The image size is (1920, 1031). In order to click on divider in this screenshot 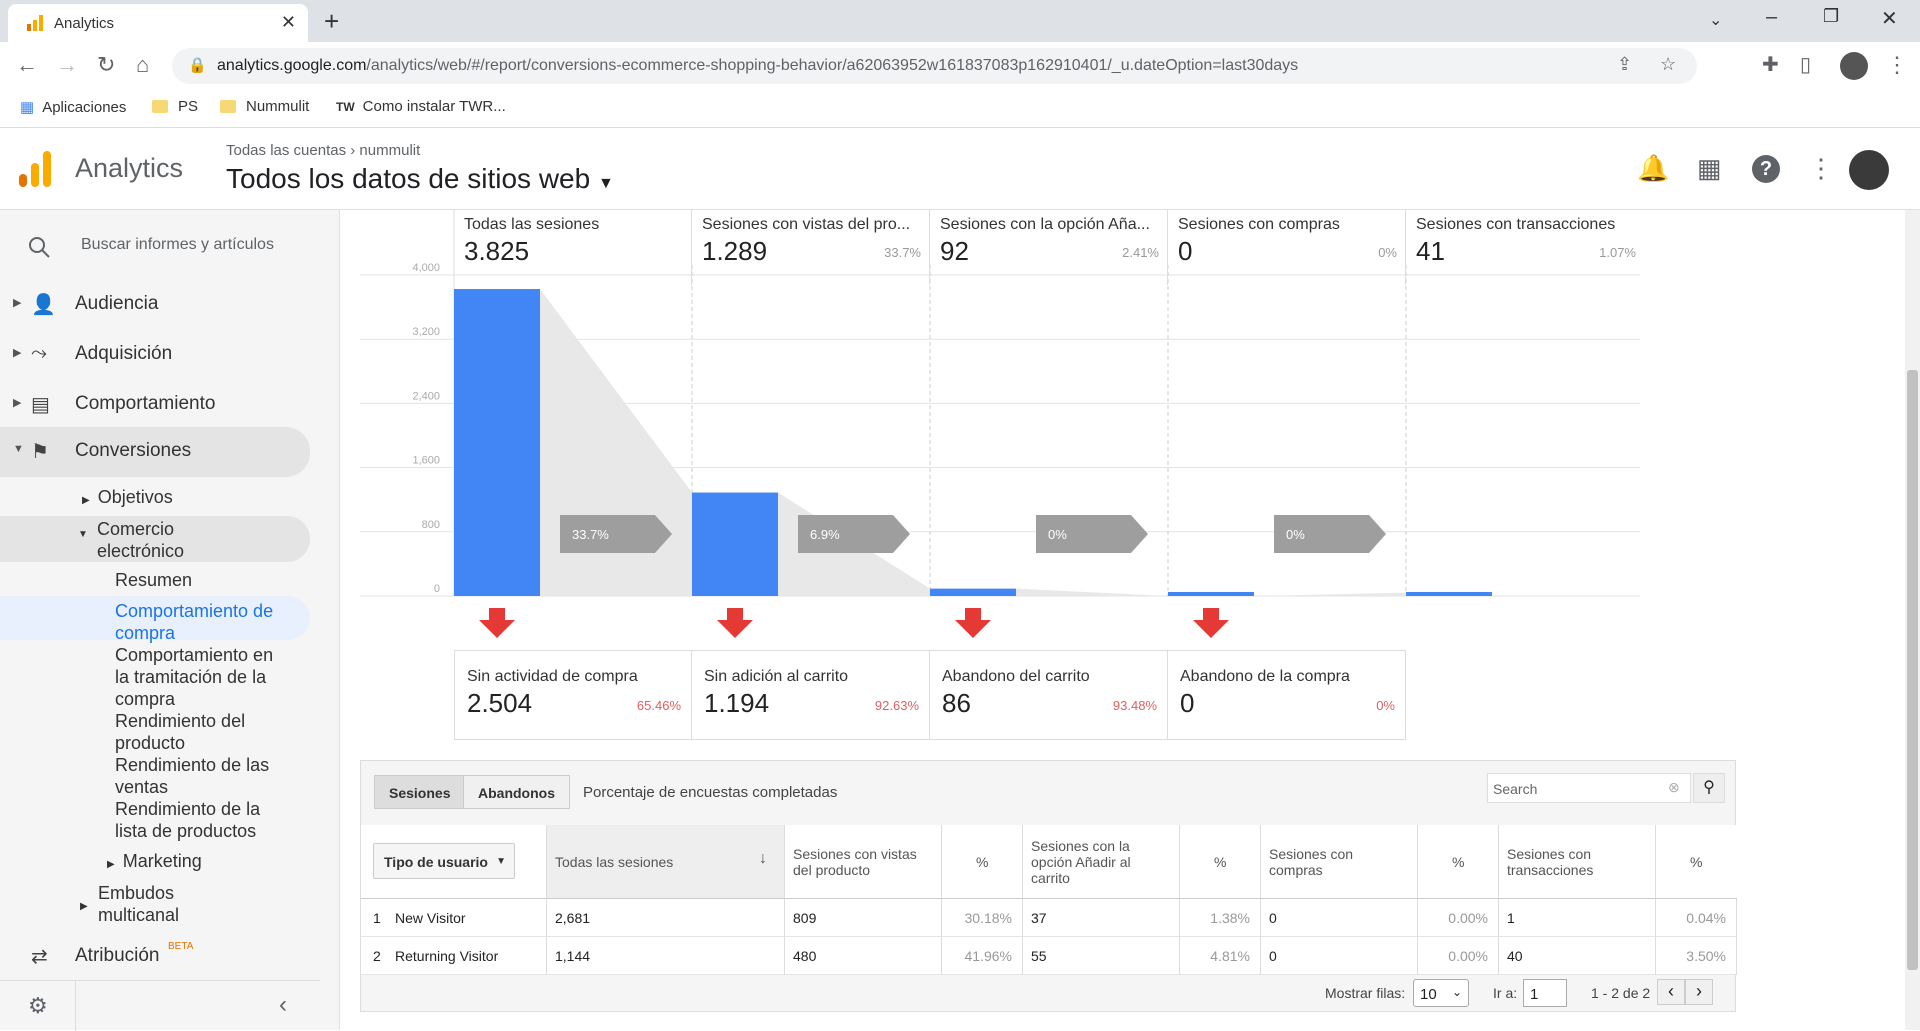, I will do `click(75, 1006)`.